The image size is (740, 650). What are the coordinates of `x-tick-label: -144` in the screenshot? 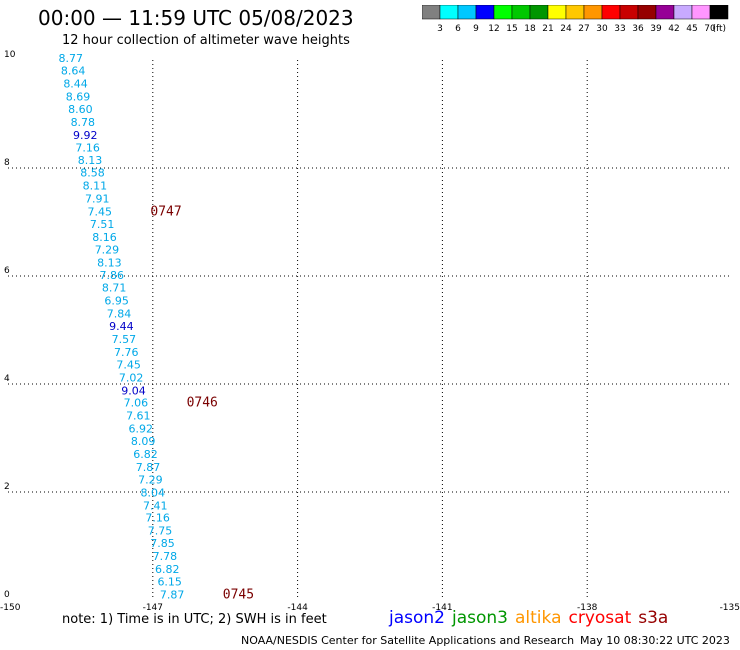 It's located at (297, 607).